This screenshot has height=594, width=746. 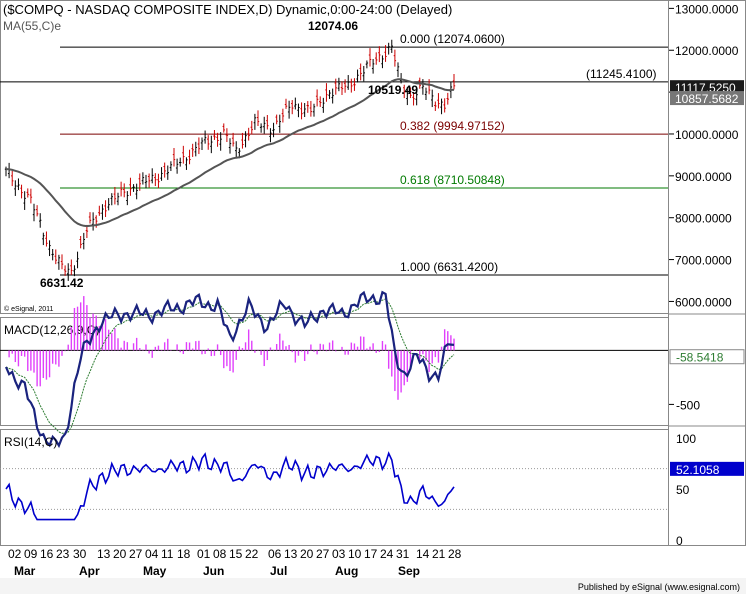 I want to click on rsi-axis-ticks: 100 50 0, so click(x=686, y=490).